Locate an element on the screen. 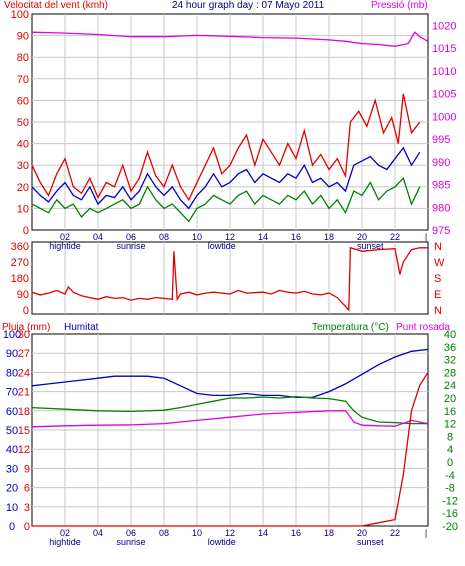  y-tick-label-direction: 180 is located at coordinates (20, 279).